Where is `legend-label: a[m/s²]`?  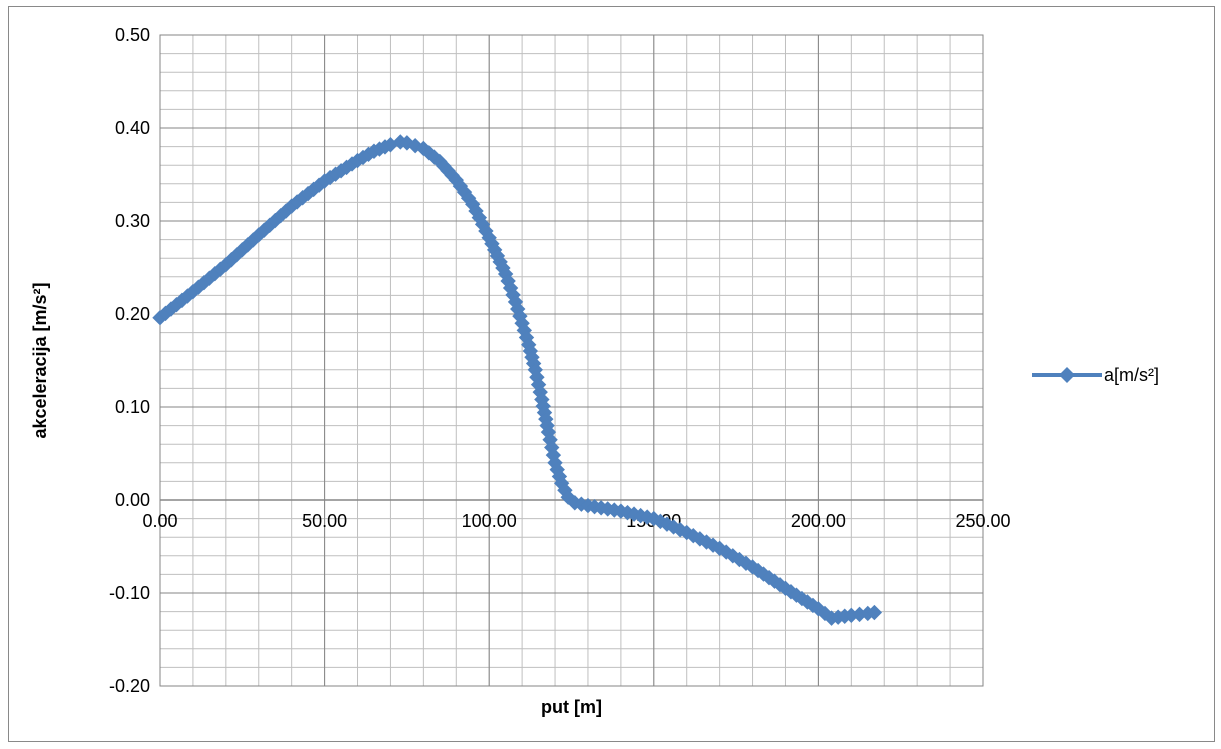
legend-label: a[m/s²] is located at coordinates (1131, 375).